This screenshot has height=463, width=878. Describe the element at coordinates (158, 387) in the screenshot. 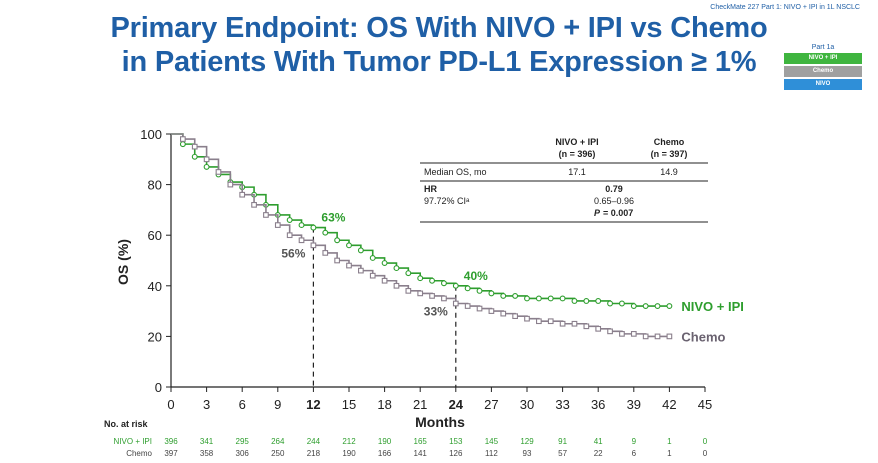

I see `y-tick-label: 0` at that location.